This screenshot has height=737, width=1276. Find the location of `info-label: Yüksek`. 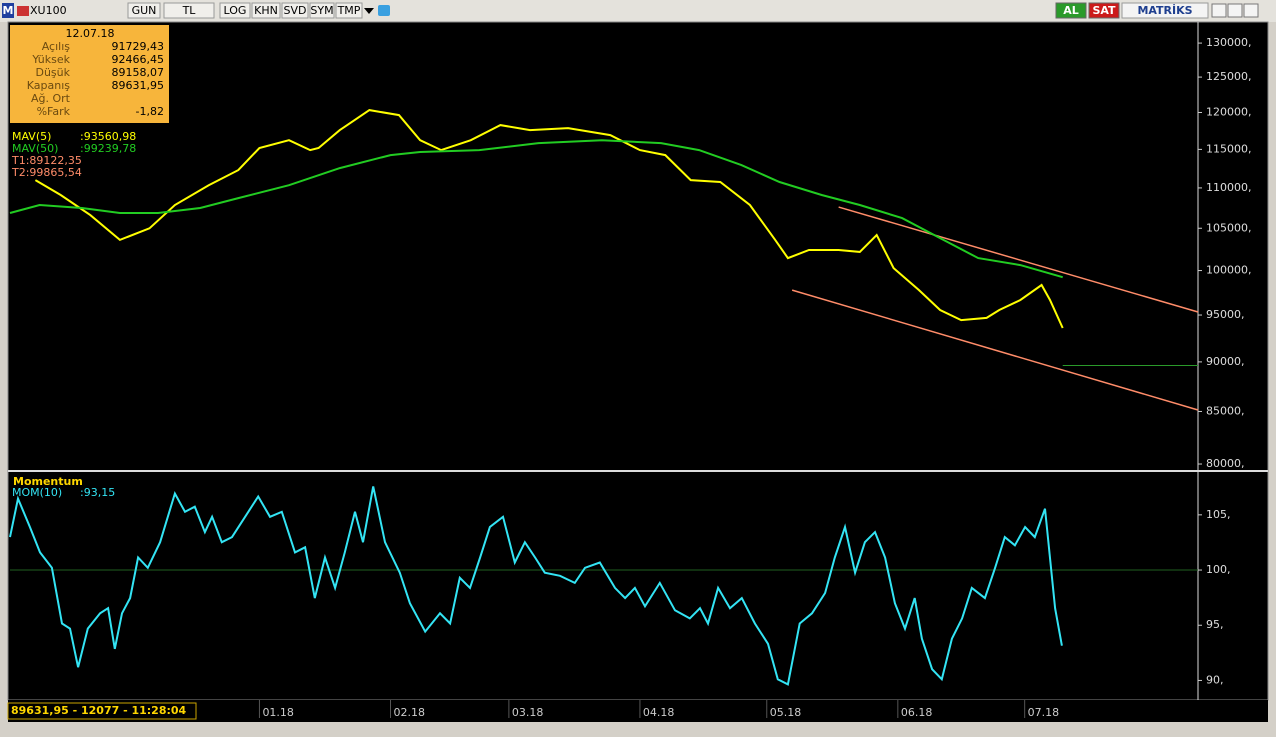

info-label: Yüksek is located at coordinates (50, 59).